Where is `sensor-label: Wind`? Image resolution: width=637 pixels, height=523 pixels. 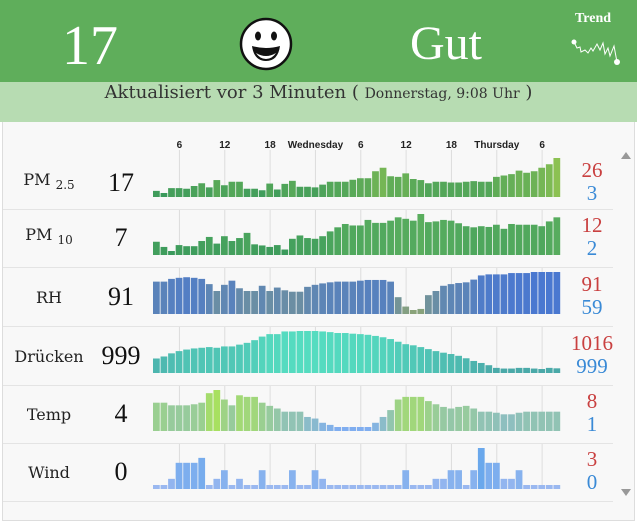
sensor-label: Wind is located at coordinates (49, 472).